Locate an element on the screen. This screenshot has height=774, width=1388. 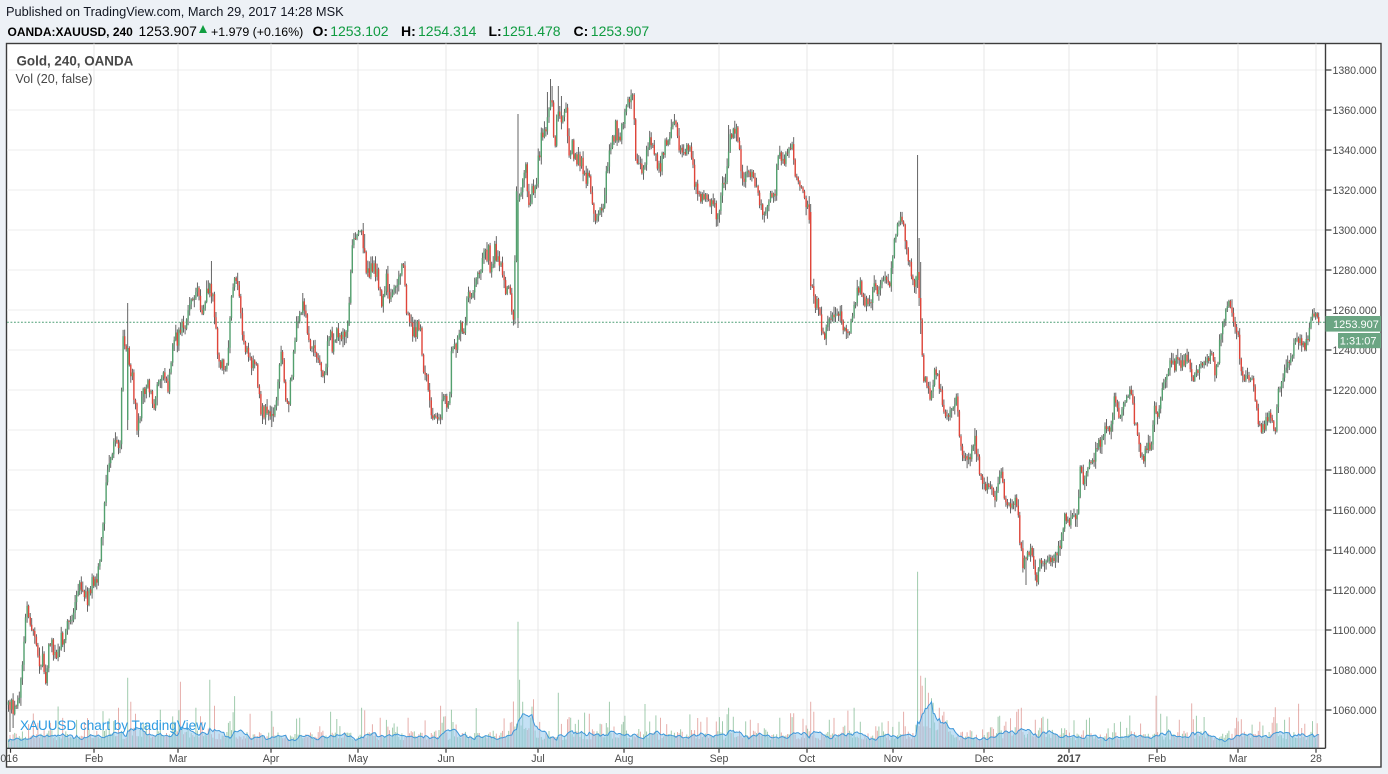
svg-text: Jun is located at coordinates (445, 759).